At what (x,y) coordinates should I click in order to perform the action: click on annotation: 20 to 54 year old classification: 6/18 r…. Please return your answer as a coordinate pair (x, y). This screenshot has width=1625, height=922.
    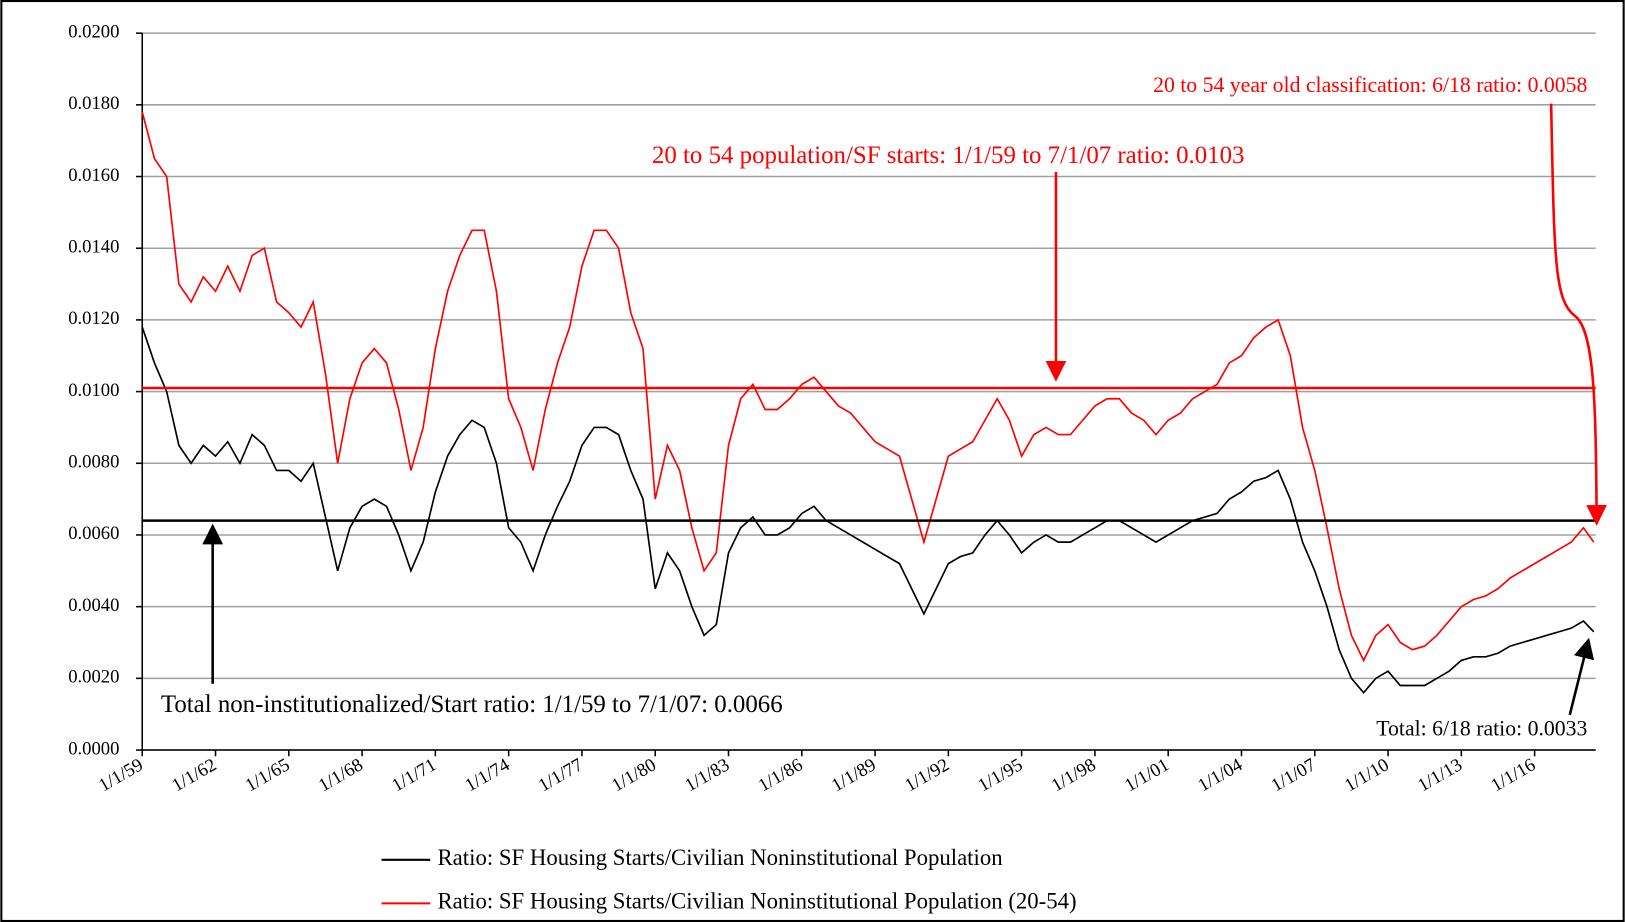
    Looking at the image, I should click on (1370, 85).